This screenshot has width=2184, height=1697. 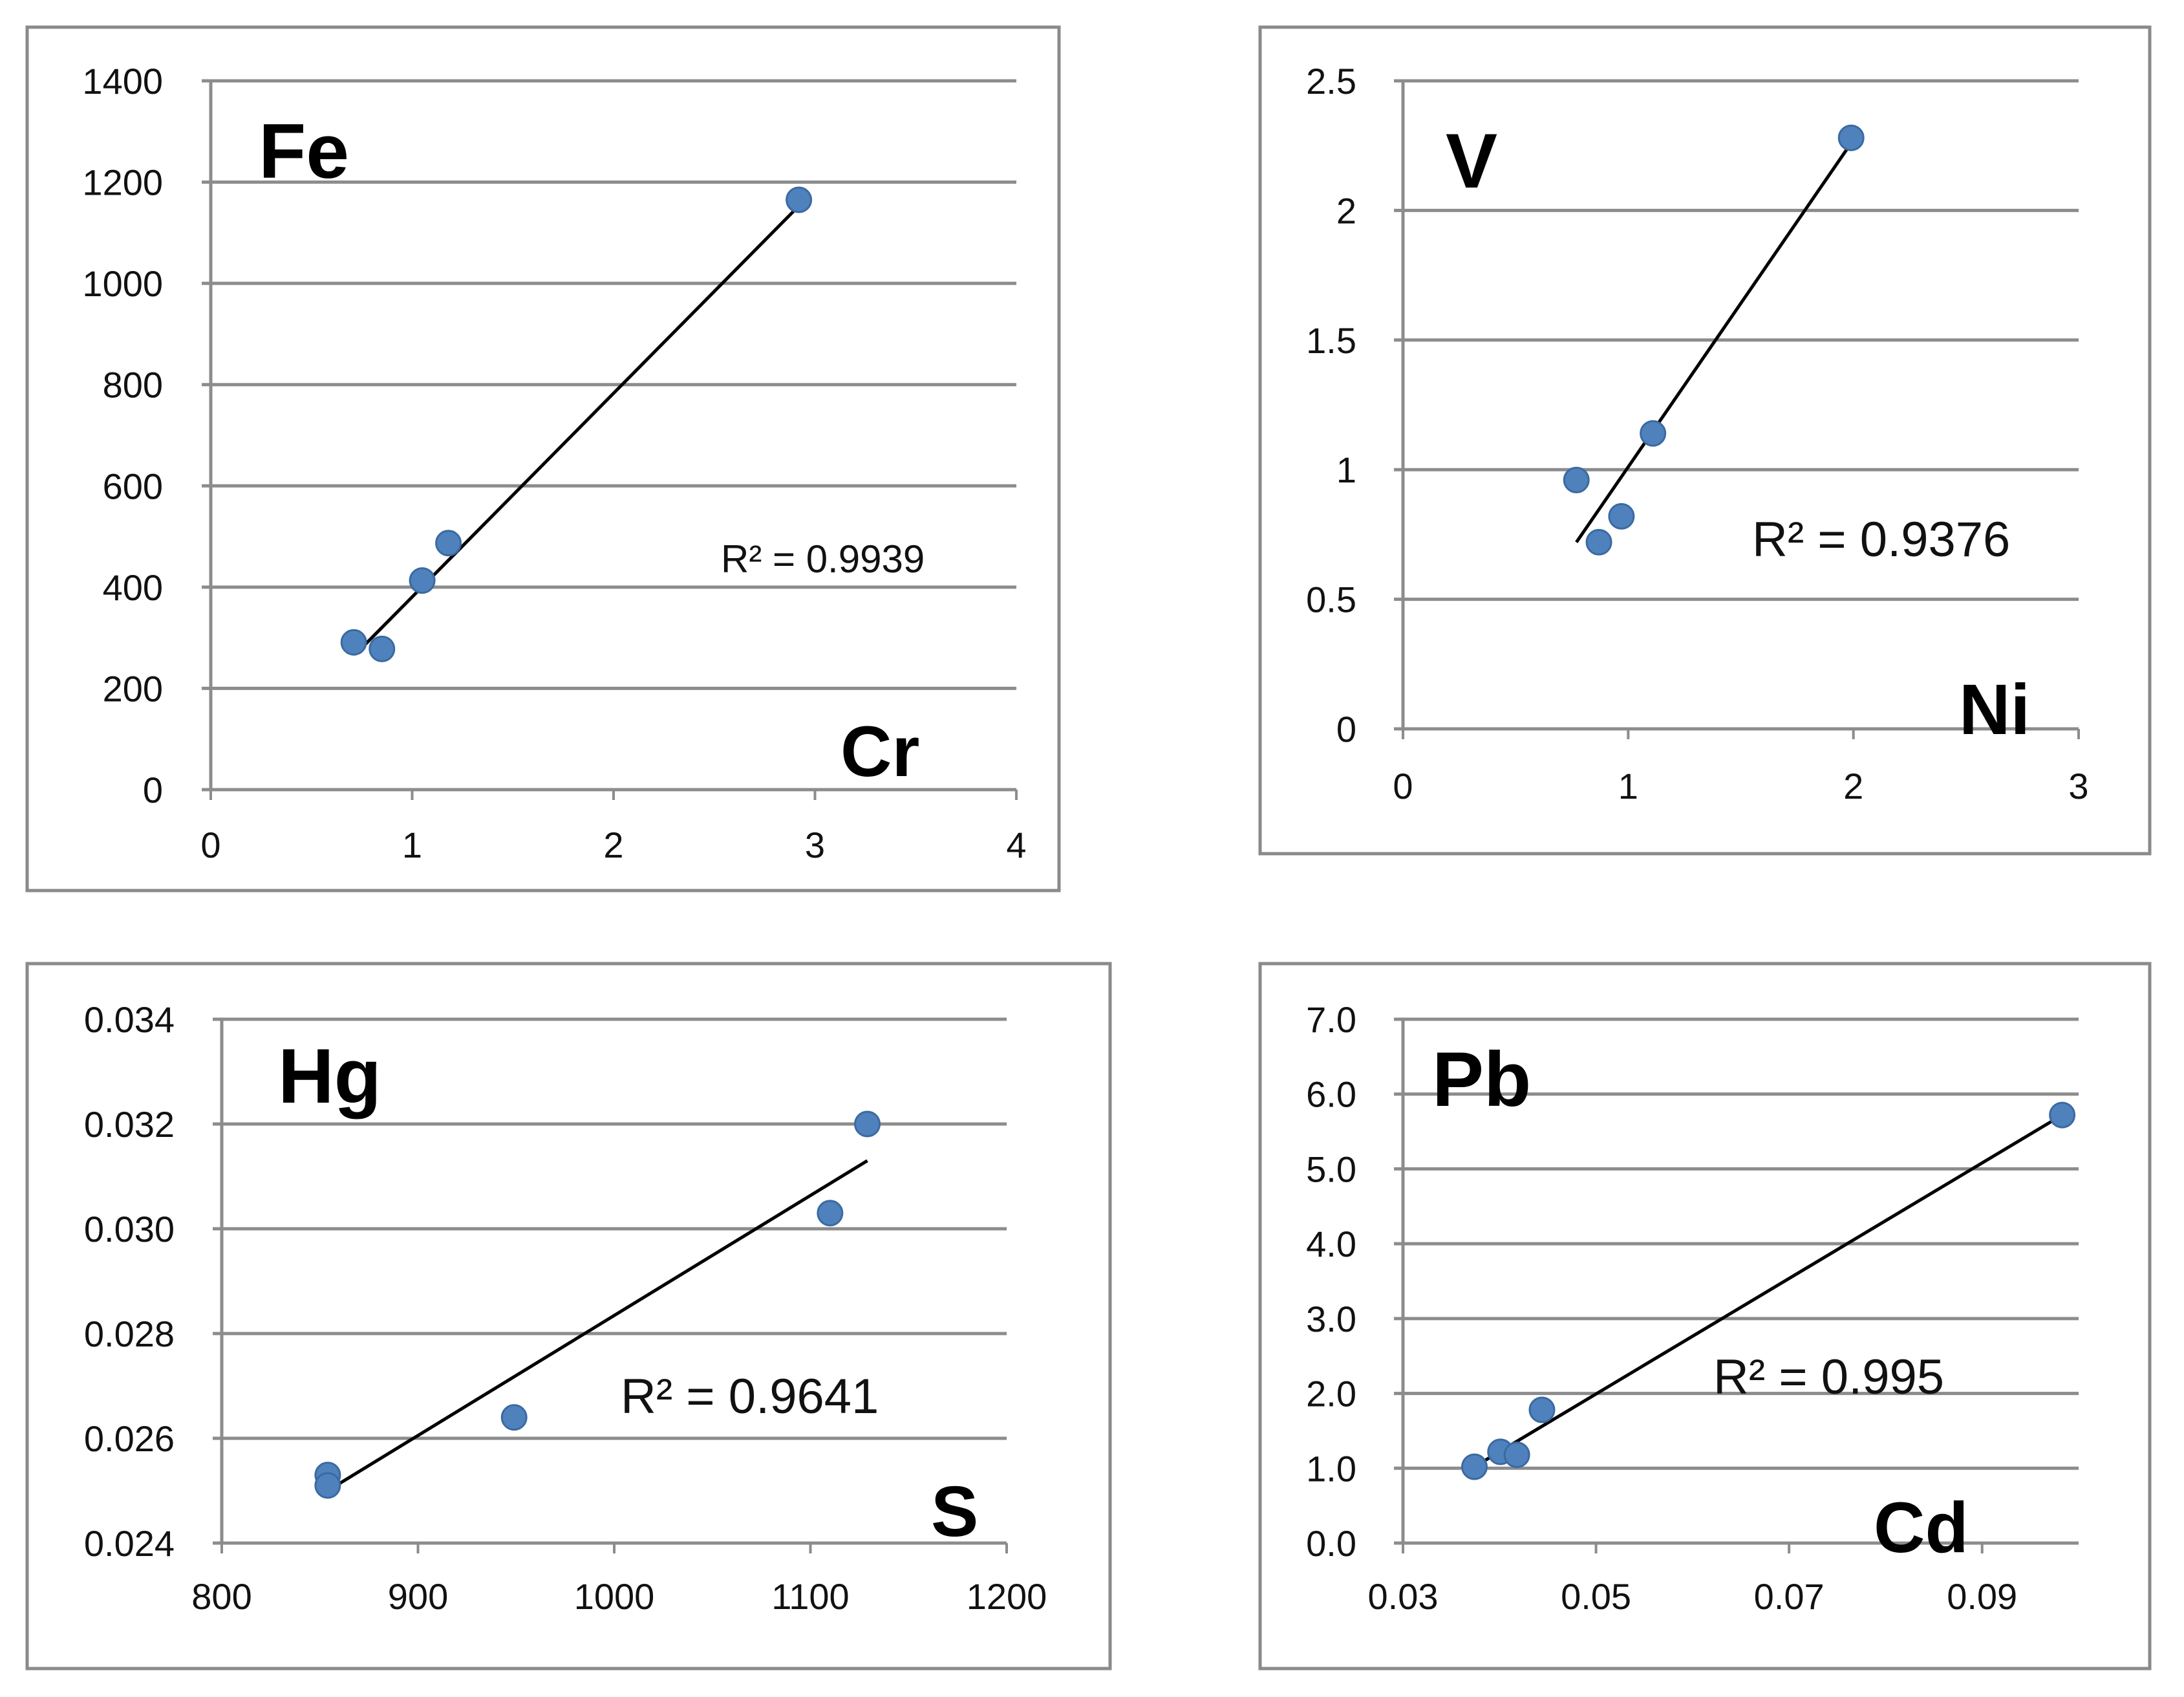 What do you see at coordinates (1331, 81) in the screenshot?
I see `y-tick-label: 2.5` at bounding box center [1331, 81].